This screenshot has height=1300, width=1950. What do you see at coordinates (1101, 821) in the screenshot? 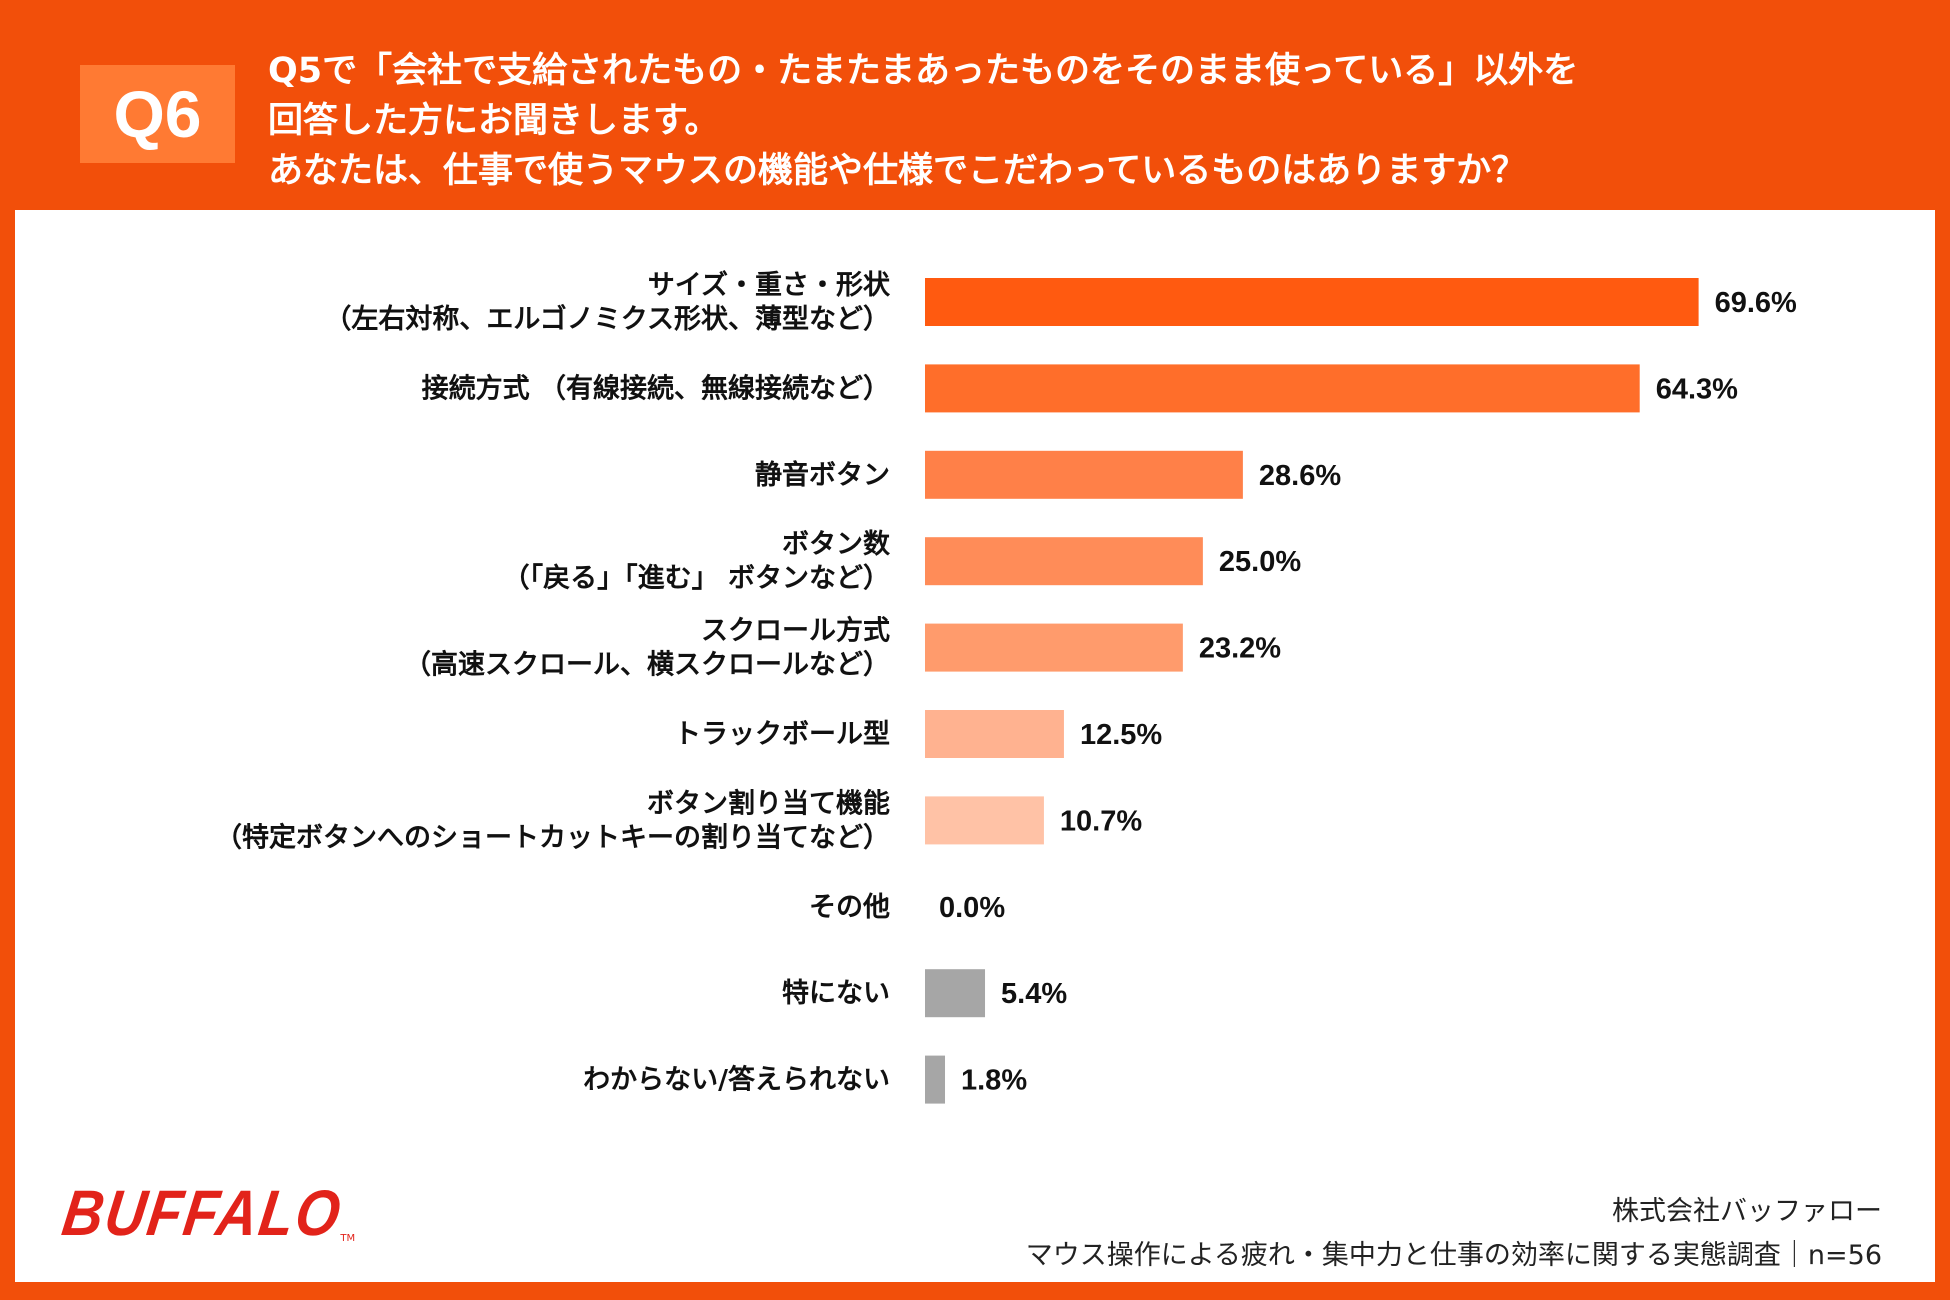
I see `value-label-7: 10.7%` at bounding box center [1101, 821].